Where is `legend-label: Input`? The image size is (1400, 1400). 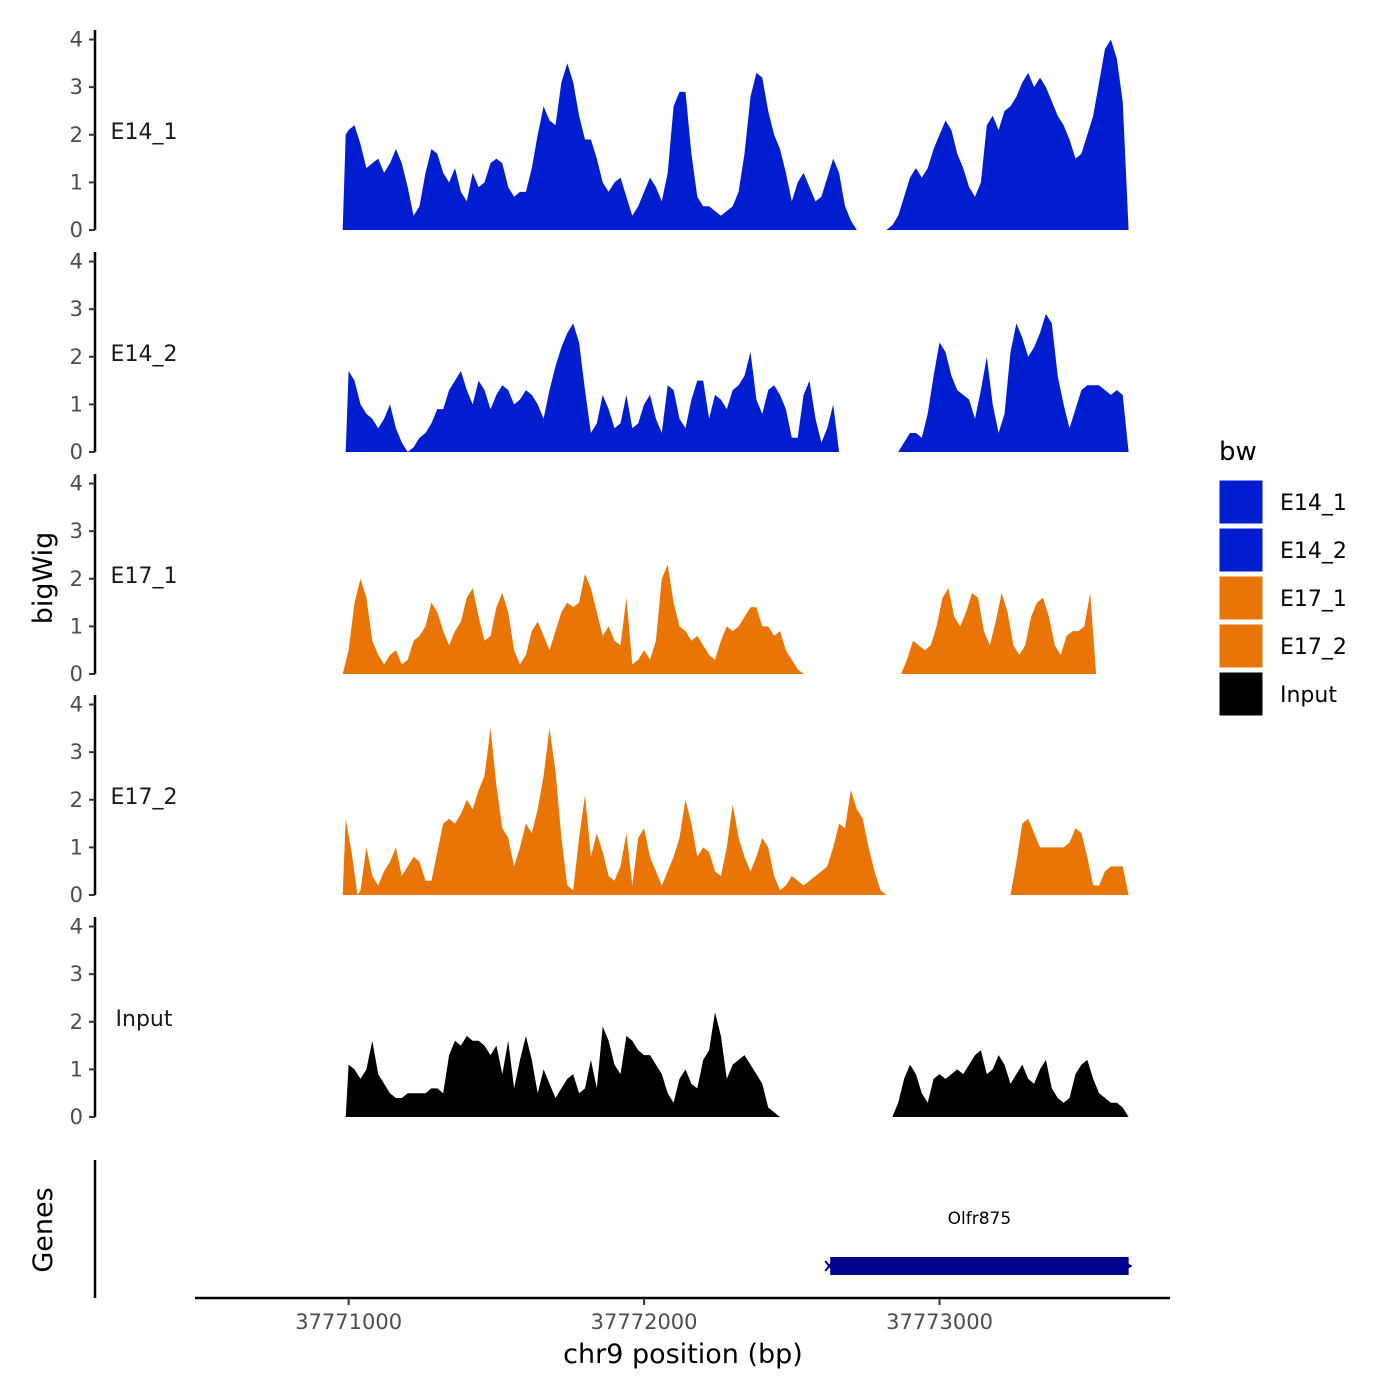 legend-label: Input is located at coordinates (1308, 695).